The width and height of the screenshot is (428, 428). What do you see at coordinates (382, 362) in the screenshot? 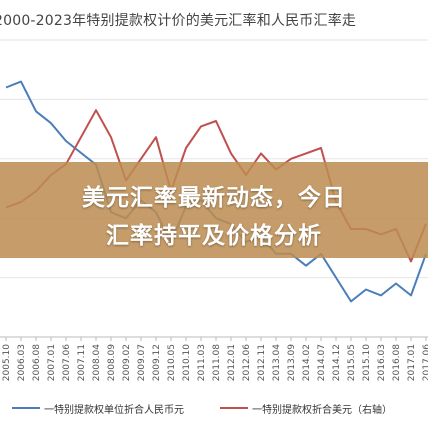
I see `x-tick-label: 2016.03` at bounding box center [382, 362].